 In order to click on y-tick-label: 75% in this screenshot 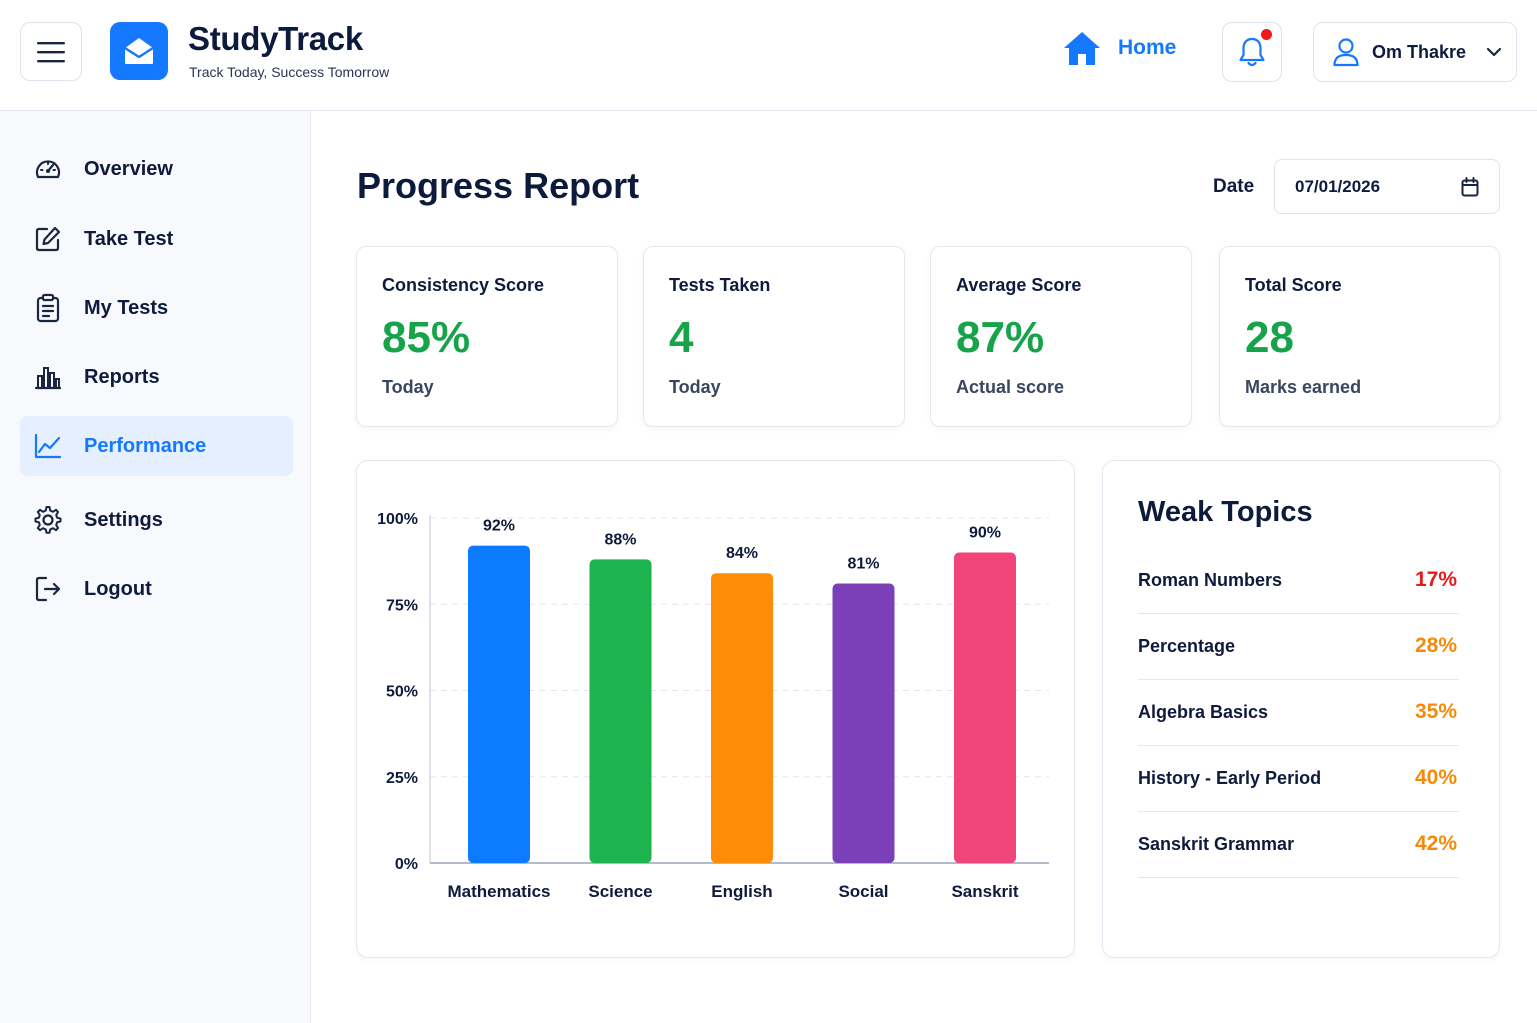, I will do `click(402, 605)`.